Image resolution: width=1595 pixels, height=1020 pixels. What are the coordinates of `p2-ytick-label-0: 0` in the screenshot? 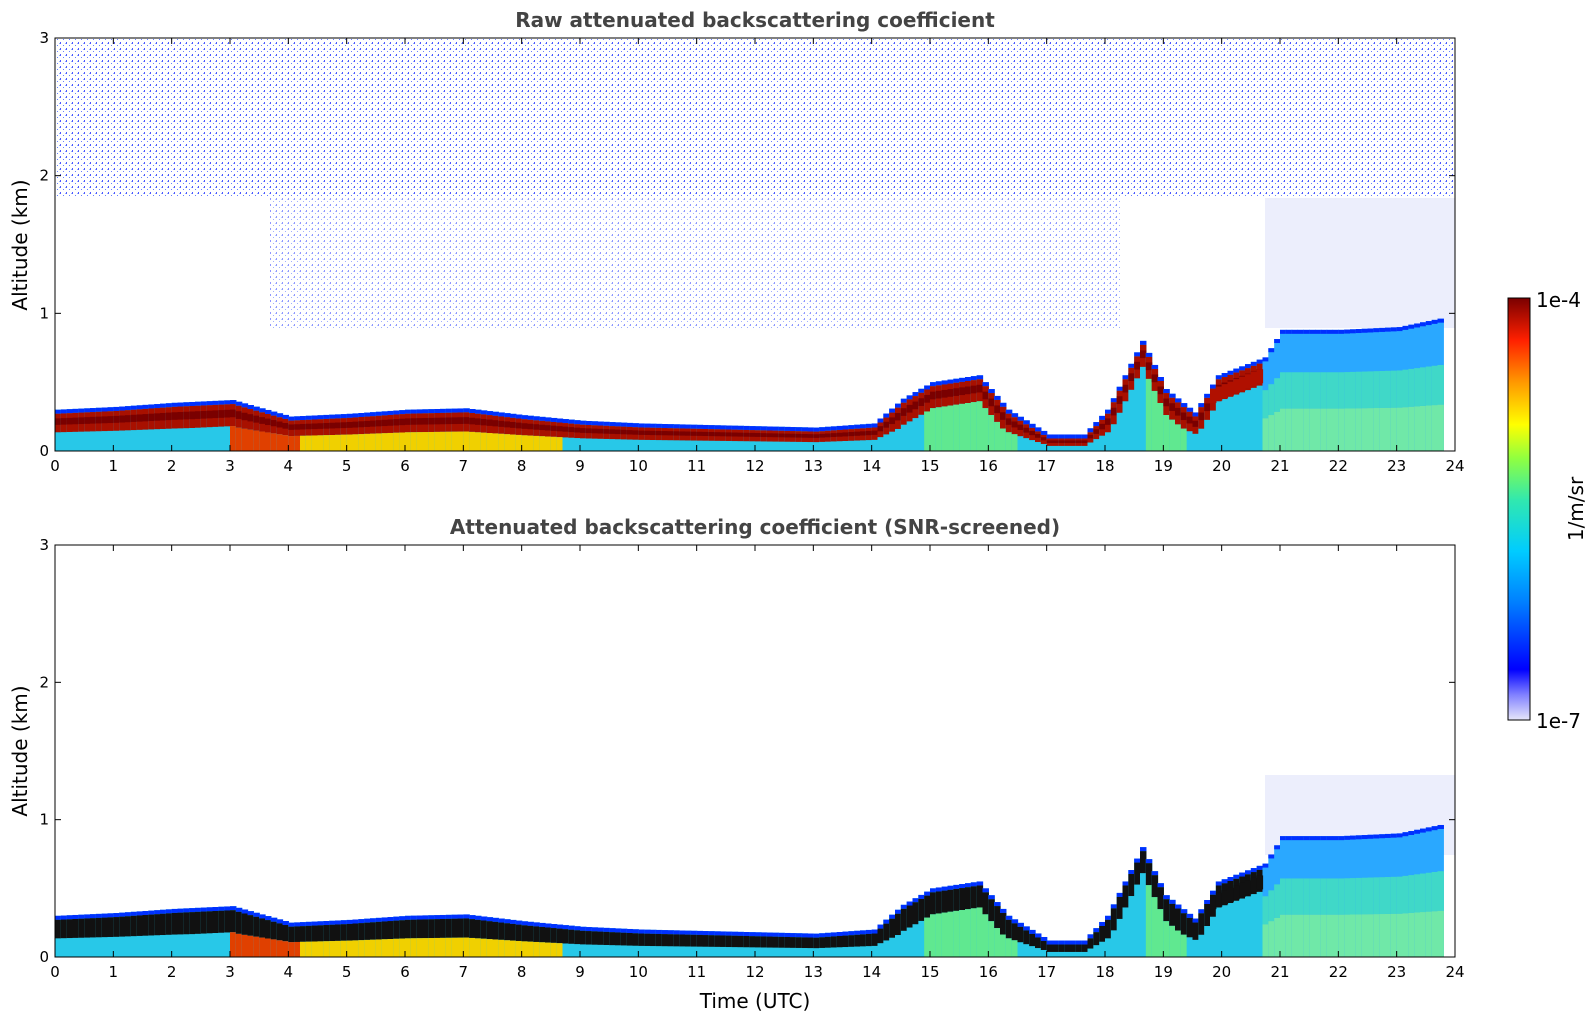 It's located at (44, 957).